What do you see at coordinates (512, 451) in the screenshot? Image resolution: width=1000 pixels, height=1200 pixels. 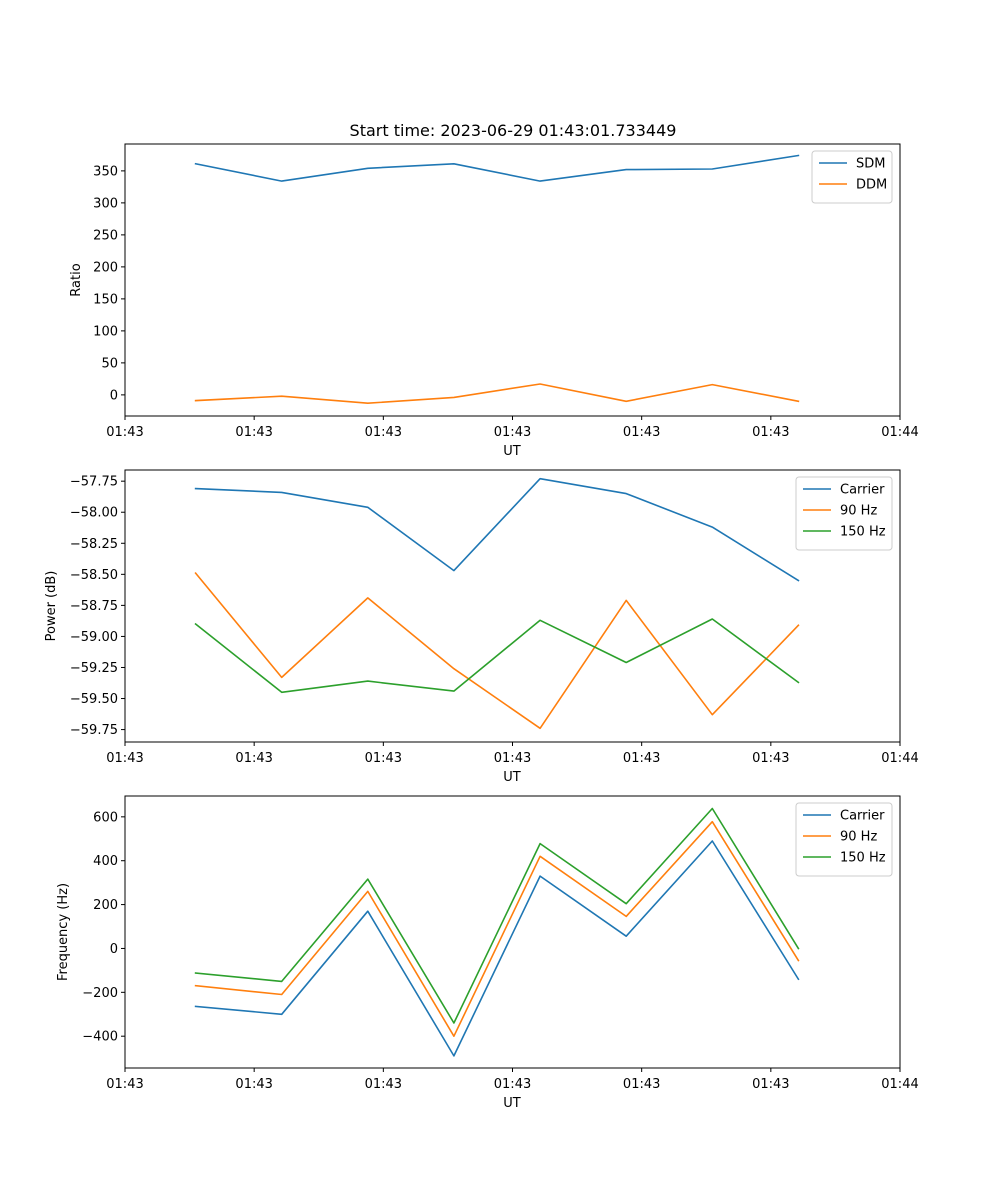 I see `x-axis-label-ratio: UT` at bounding box center [512, 451].